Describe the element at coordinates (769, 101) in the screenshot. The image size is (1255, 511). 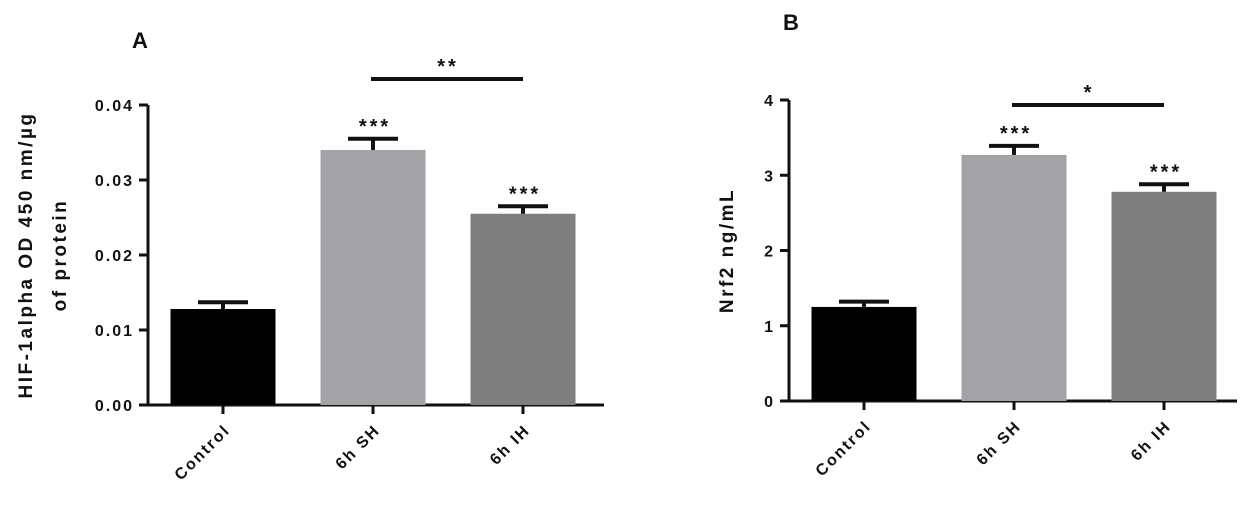
I see `y-tick-label: 4` at that location.